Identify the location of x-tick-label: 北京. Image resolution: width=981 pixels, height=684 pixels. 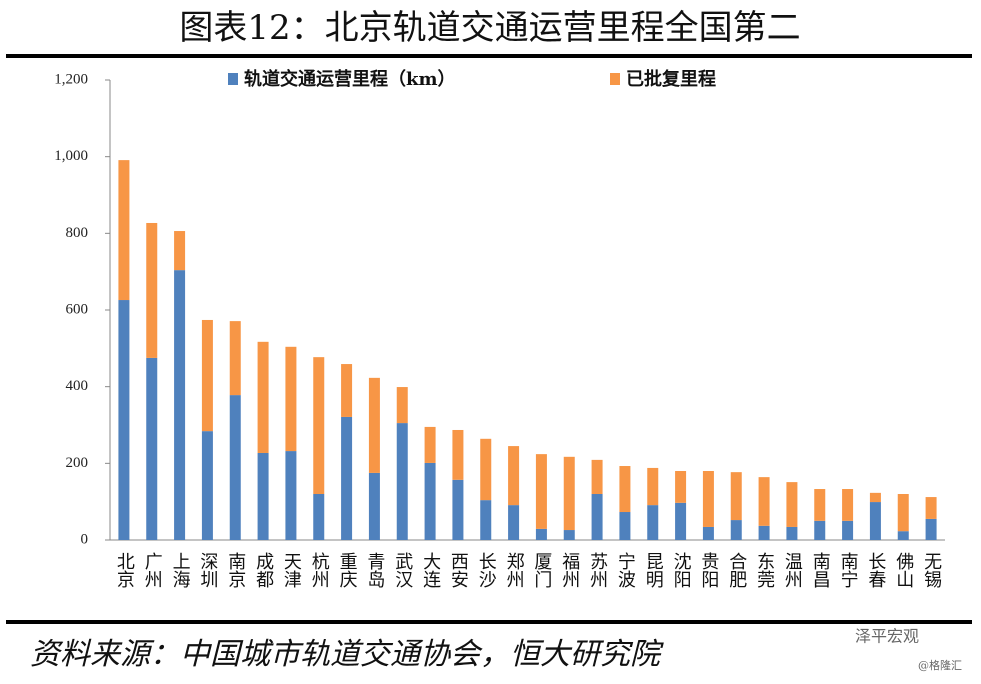
(124, 570).